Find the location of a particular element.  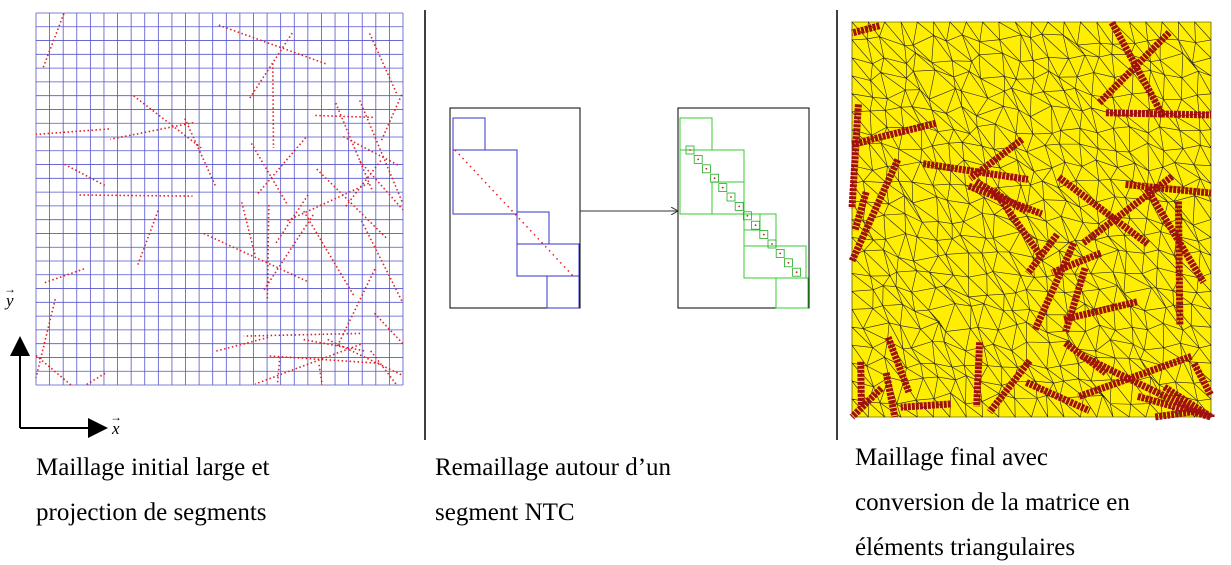

box is located at coordinates (515, 208).